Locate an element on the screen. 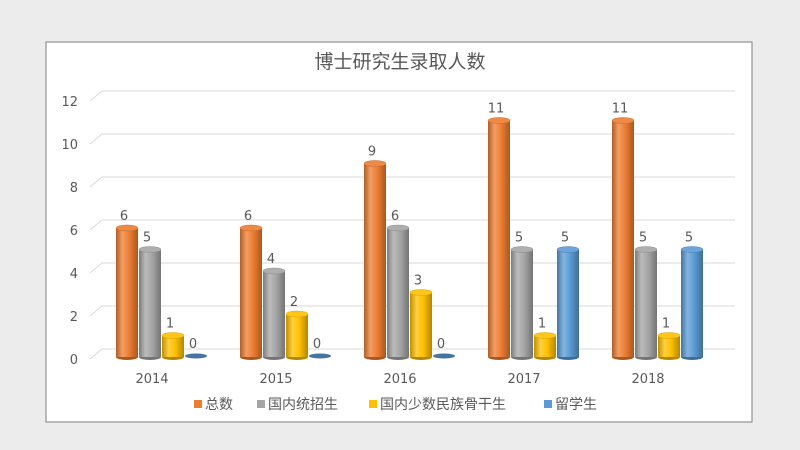 The width and height of the screenshot is (800, 450). data-label: 4 is located at coordinates (271, 259).